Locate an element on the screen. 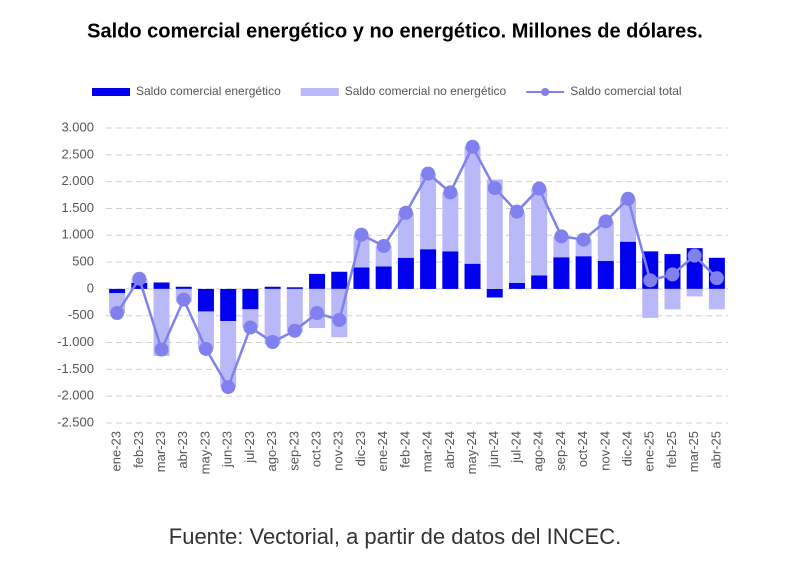  legend-label: Saldo comercial no energético is located at coordinates (426, 91).